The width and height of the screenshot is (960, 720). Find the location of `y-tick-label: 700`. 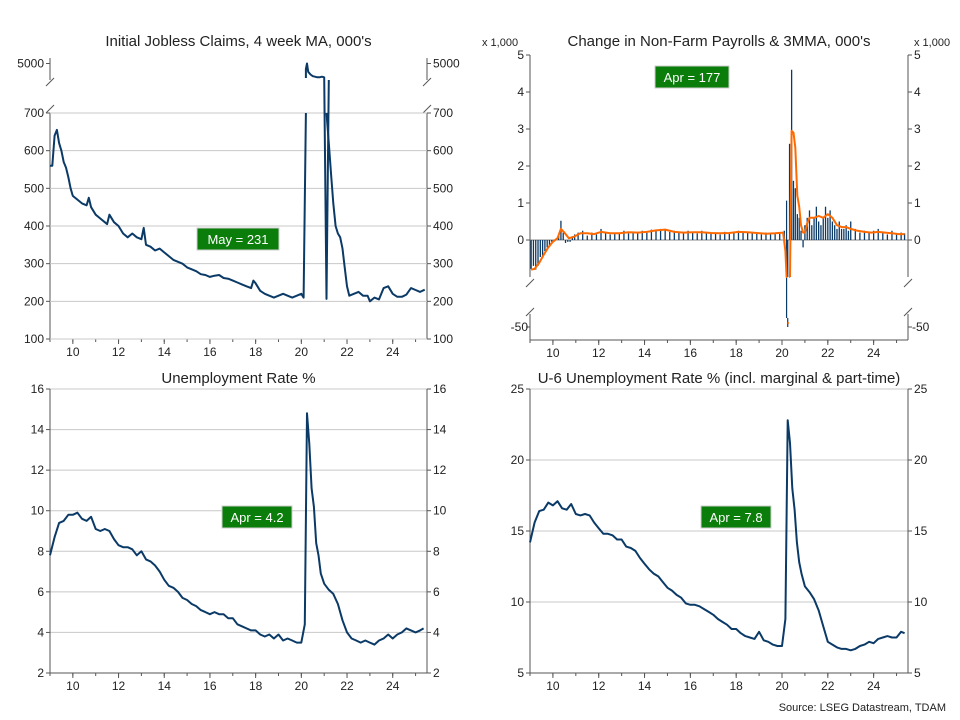

y-tick-label: 700 is located at coordinates (443, 113).